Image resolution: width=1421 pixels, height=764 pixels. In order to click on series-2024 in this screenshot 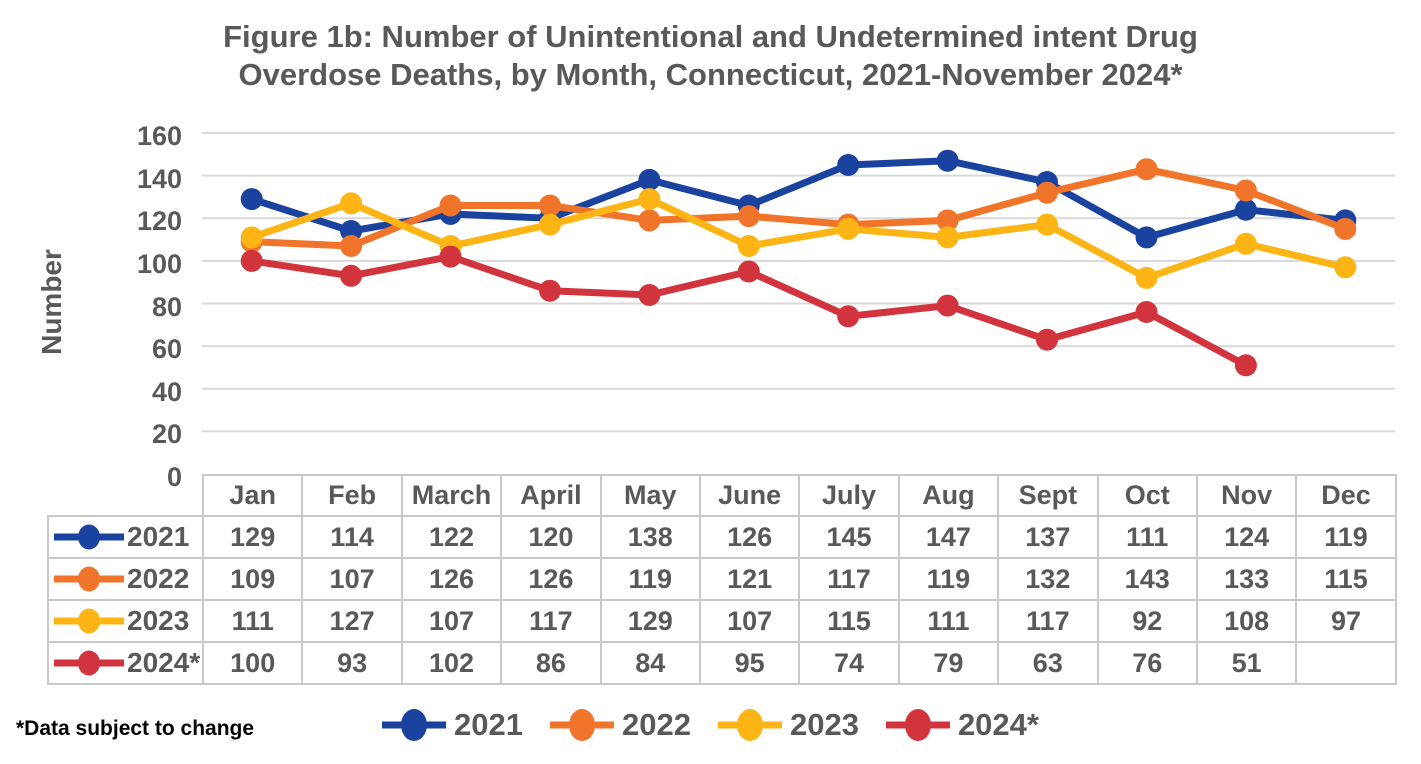, I will do `click(748, 311)`.